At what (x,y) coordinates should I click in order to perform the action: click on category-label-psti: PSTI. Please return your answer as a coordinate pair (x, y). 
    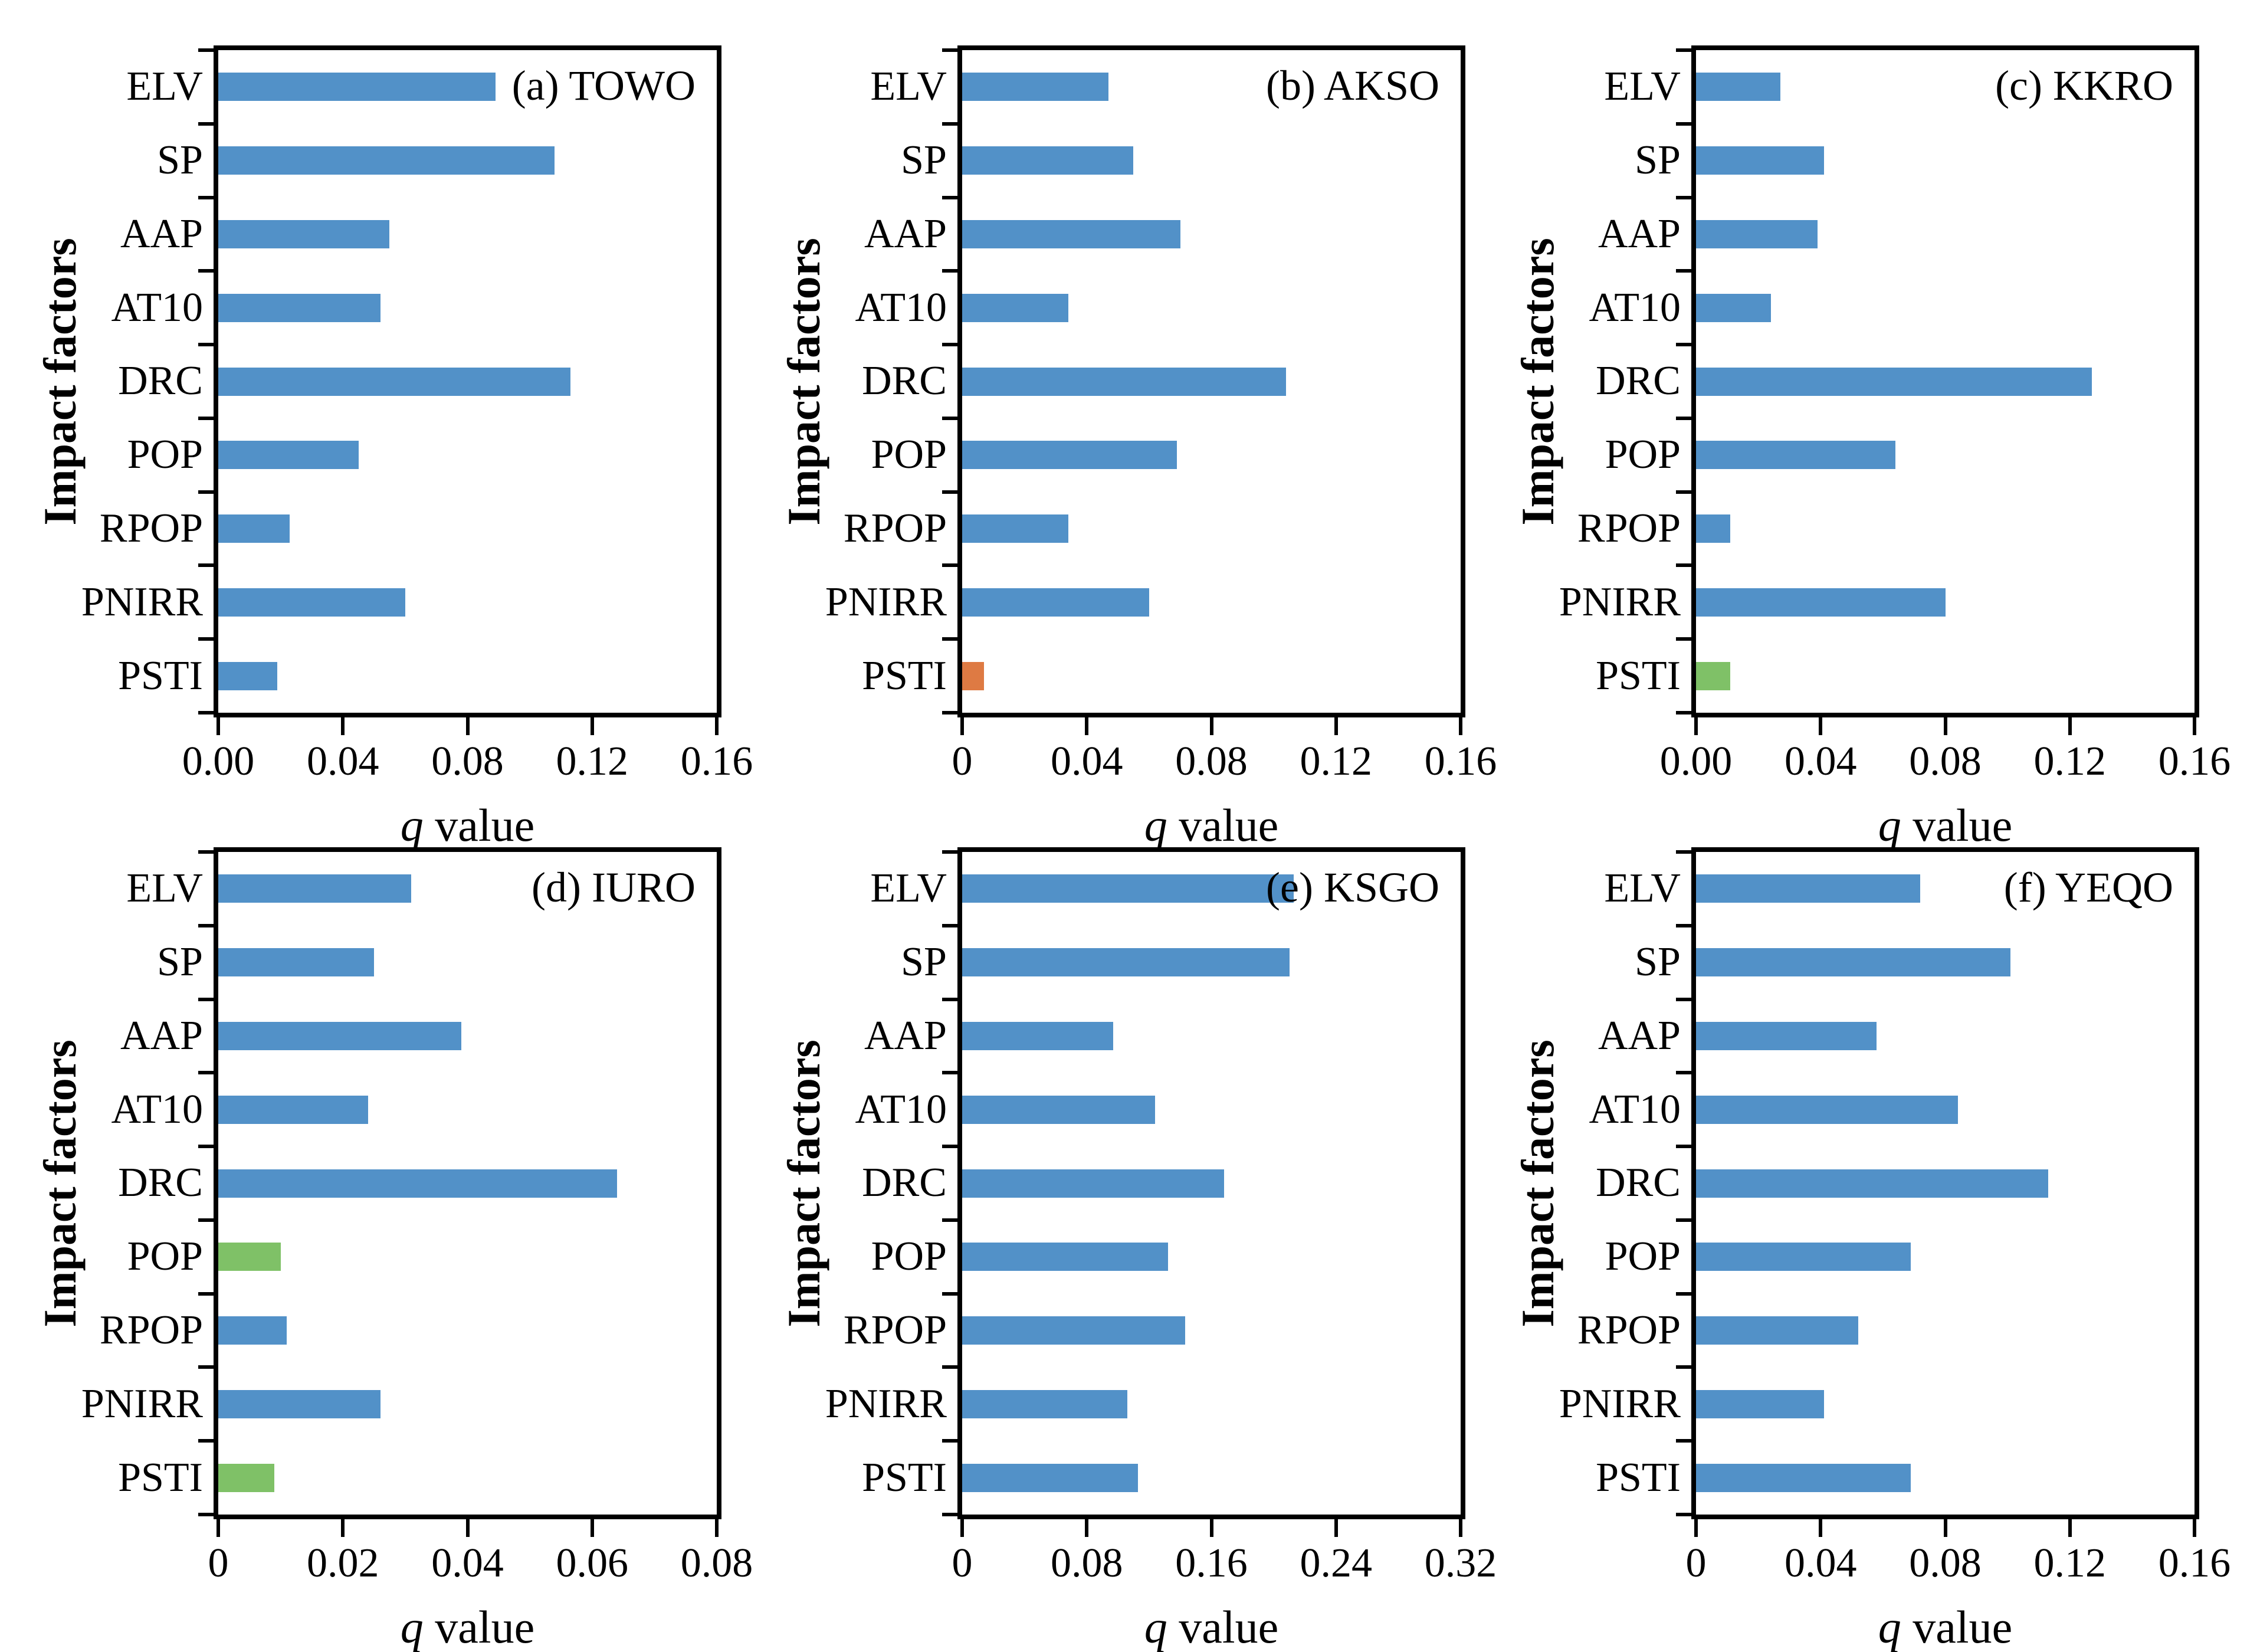
    Looking at the image, I should click on (160, 1477).